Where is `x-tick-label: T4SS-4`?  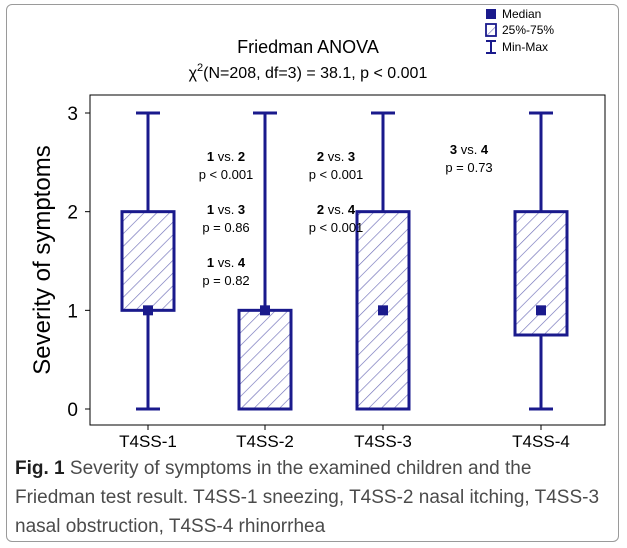 x-tick-label: T4SS-4 is located at coordinates (541, 441).